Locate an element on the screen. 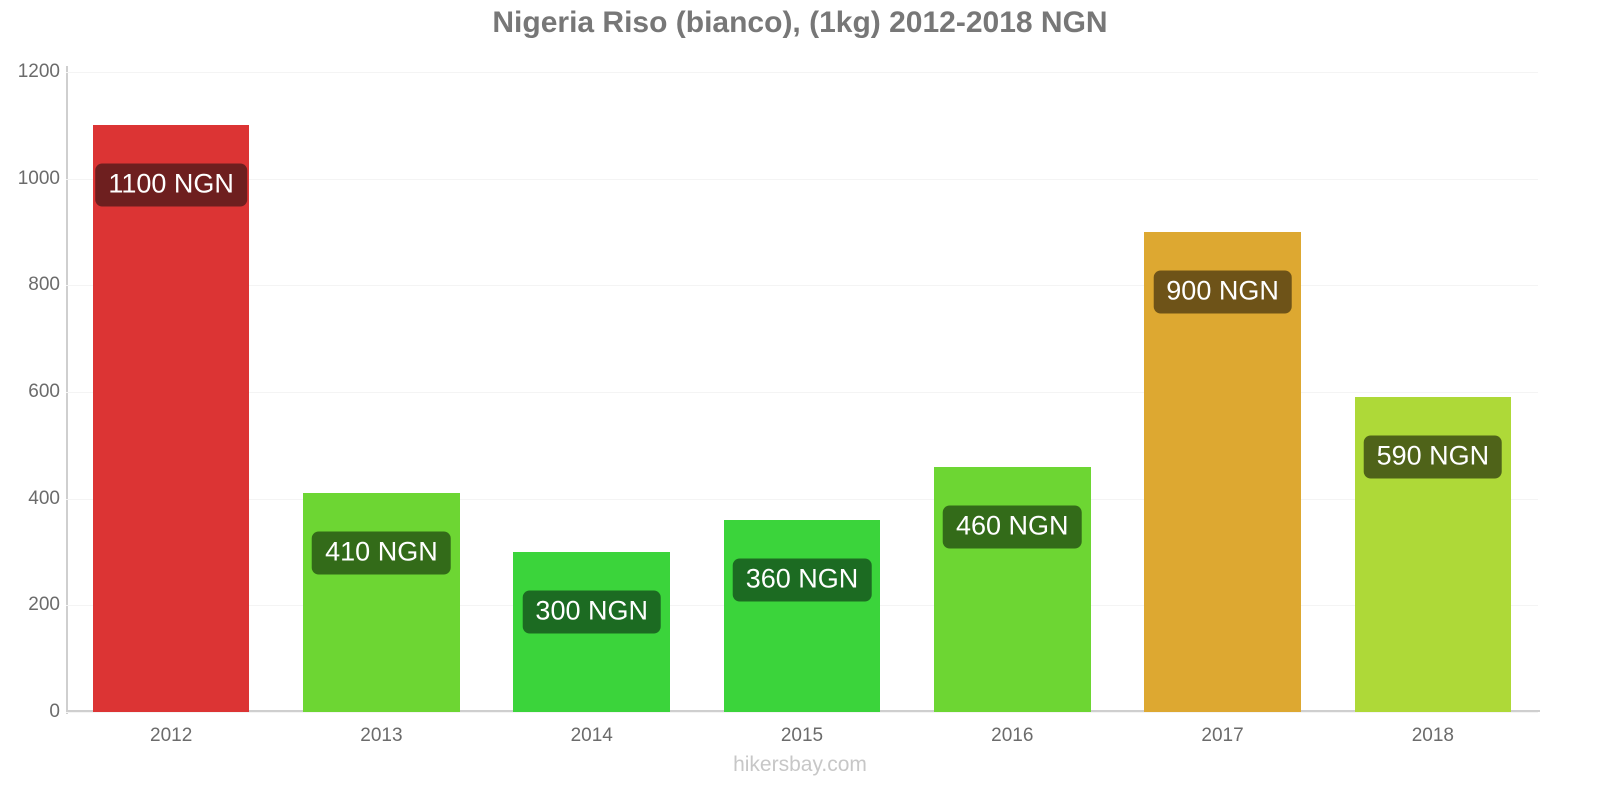  x-axis-tick-label: 2013 is located at coordinates (381, 735).